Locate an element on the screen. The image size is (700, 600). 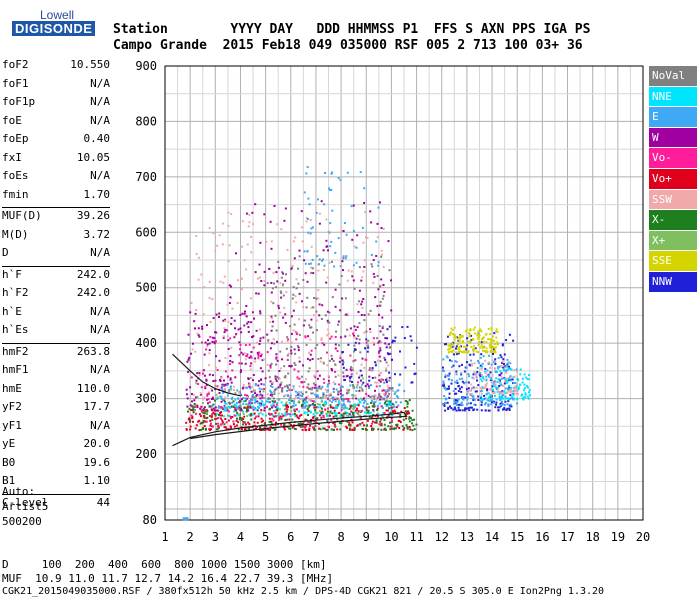
param-separator is located at coordinates (56, 494).